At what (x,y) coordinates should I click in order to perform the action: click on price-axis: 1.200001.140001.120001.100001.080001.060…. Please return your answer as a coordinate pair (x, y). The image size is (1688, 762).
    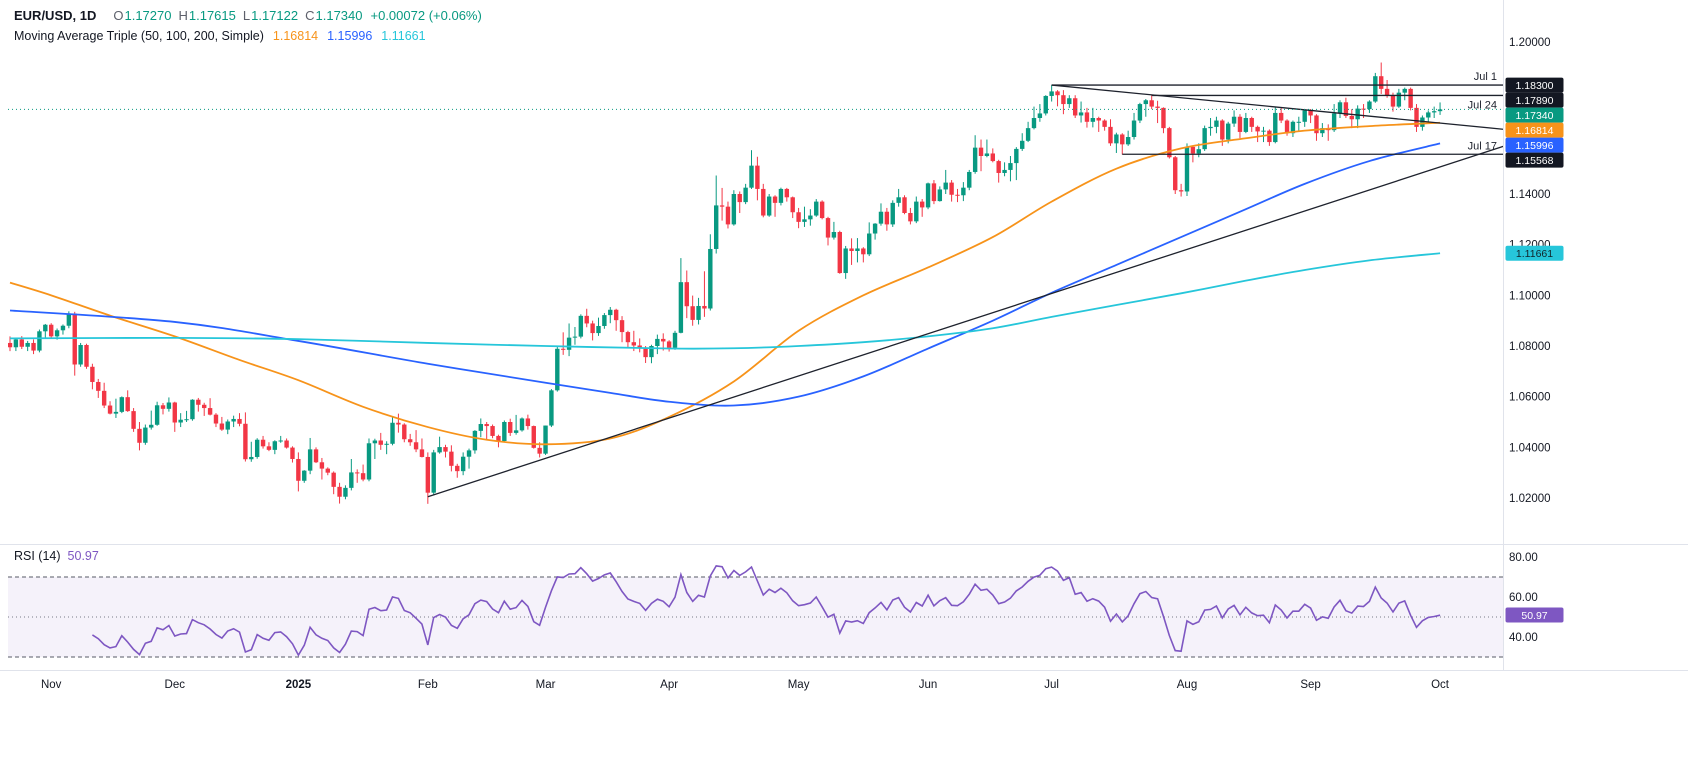
    Looking at the image, I should click on (1534, 271).